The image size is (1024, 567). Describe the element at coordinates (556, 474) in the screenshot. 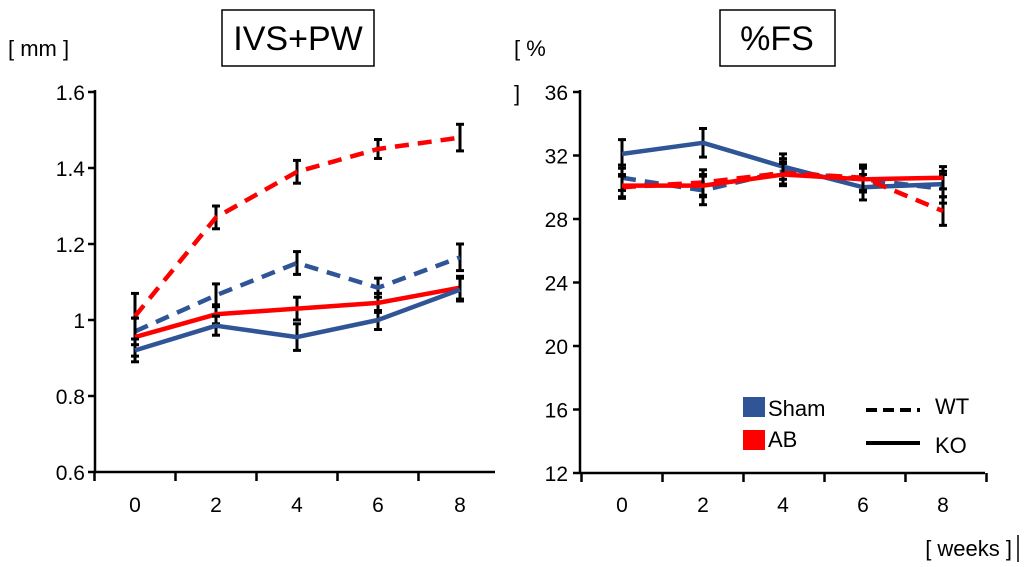

I see `y-tick-label: 12` at that location.